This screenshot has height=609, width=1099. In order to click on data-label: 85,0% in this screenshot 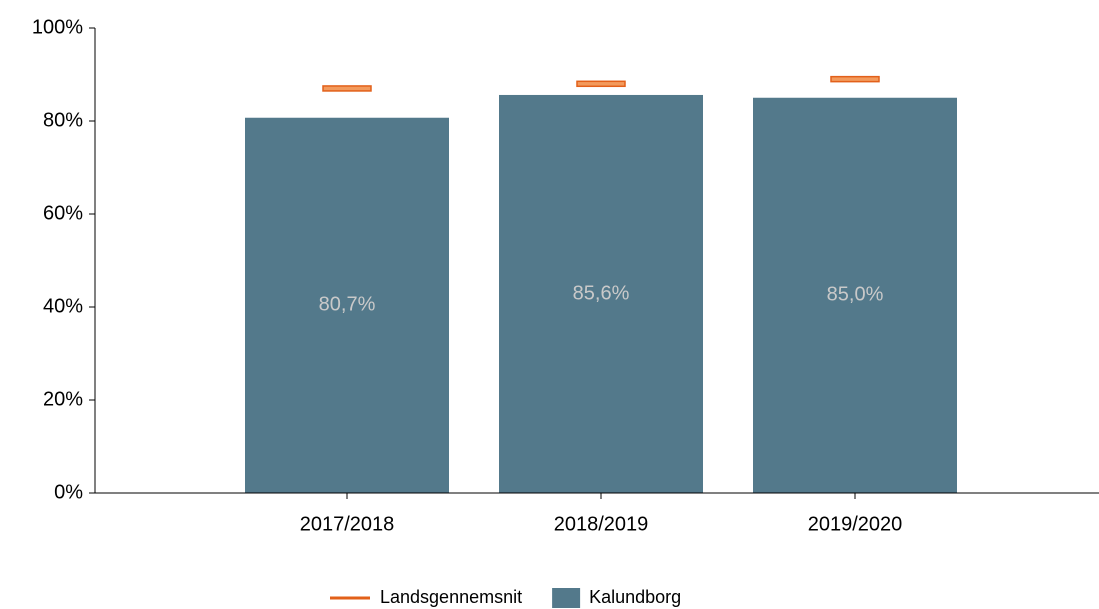, I will do `click(855, 295)`.